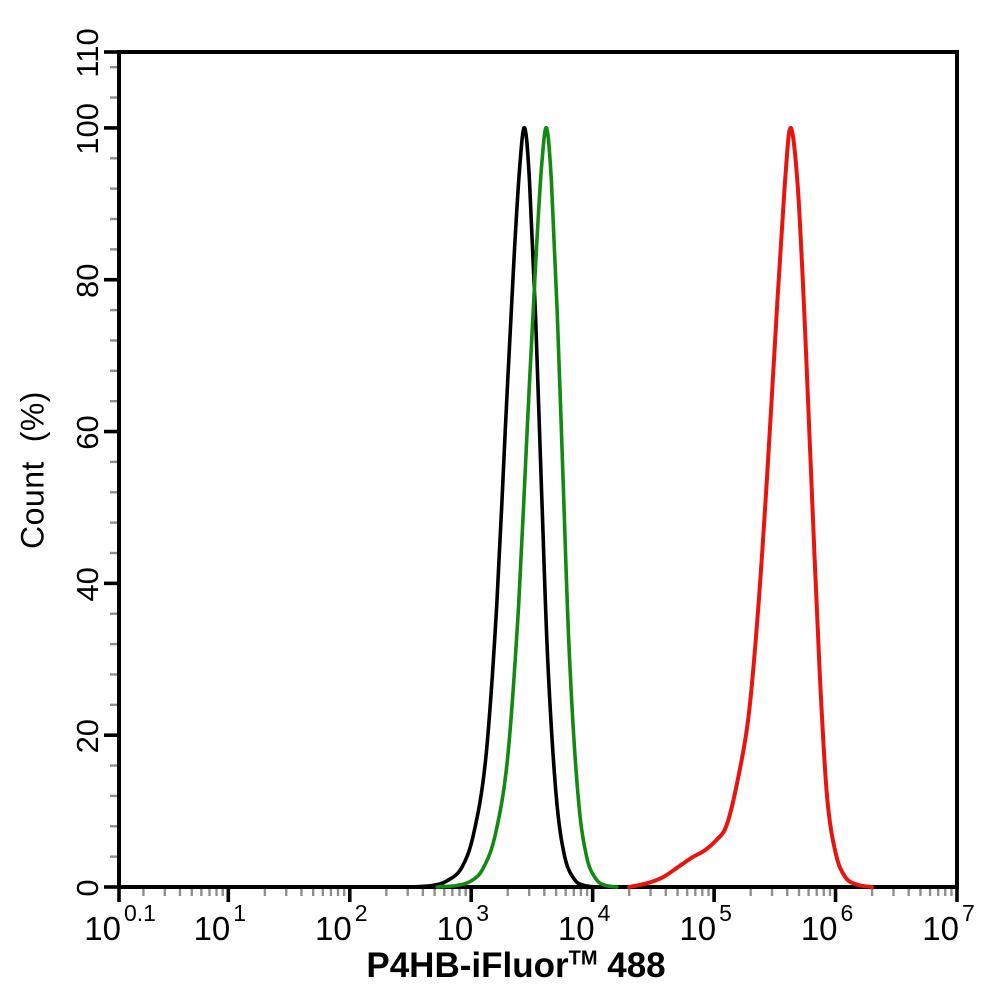 The height and width of the screenshot is (1002, 994). What do you see at coordinates (32, 470) in the screenshot?
I see `y-axis-title: Count (%)` at bounding box center [32, 470].